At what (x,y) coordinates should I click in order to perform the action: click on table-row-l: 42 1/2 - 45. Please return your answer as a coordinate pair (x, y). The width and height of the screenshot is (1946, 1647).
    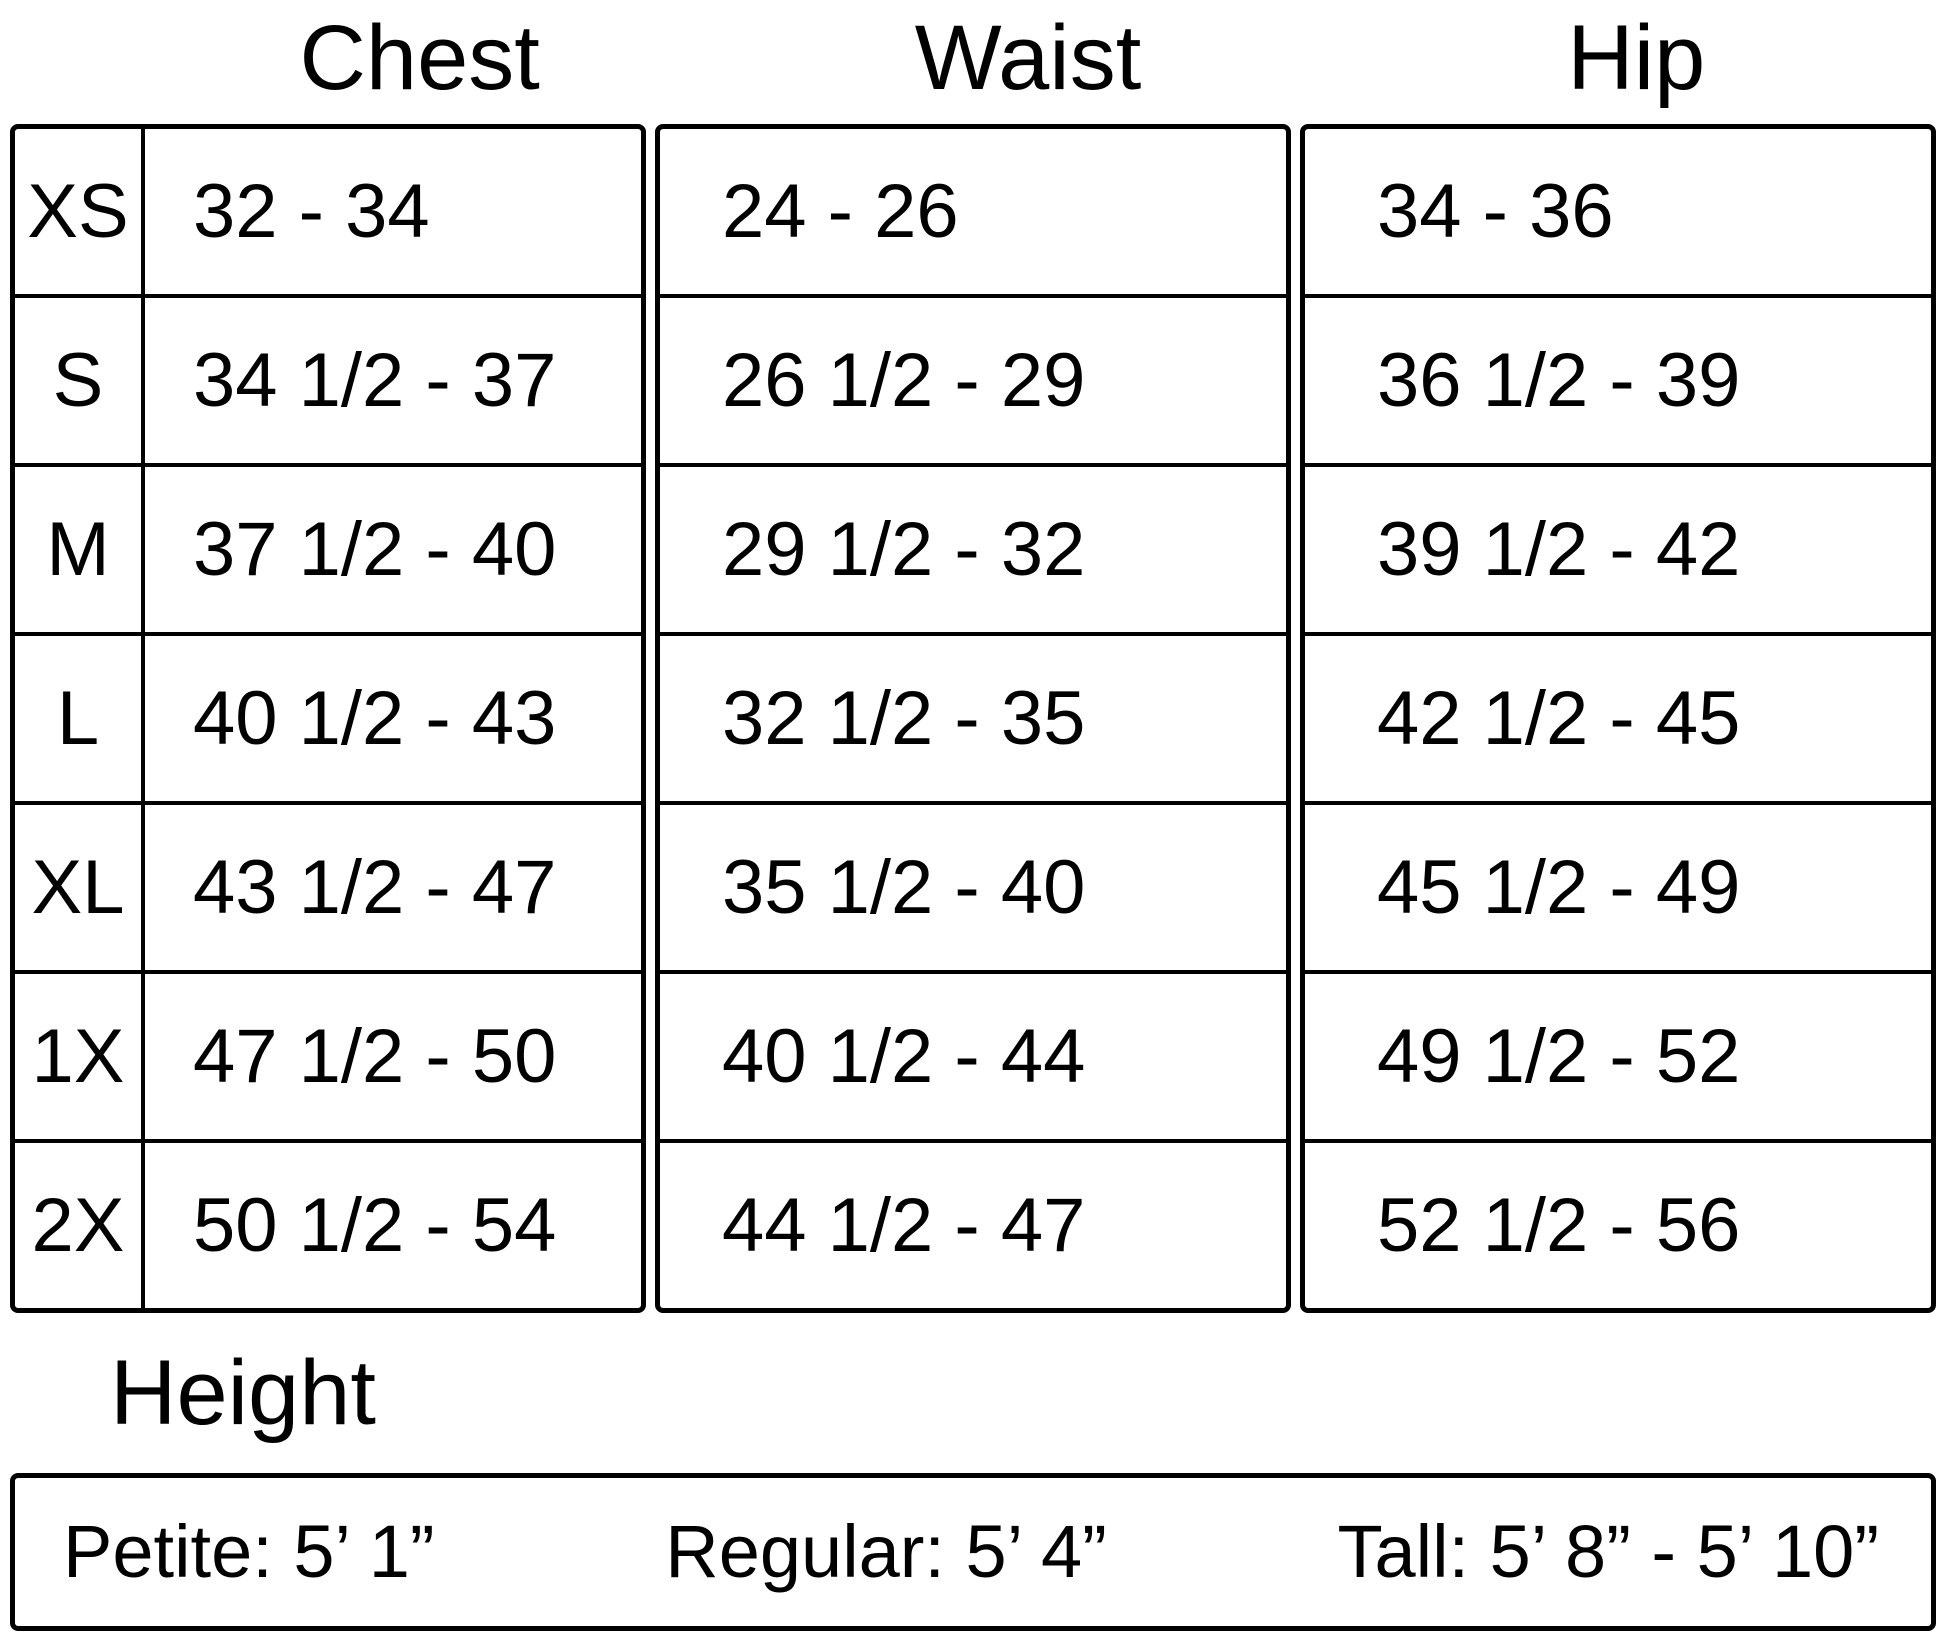
    Looking at the image, I should click on (1618, 720).